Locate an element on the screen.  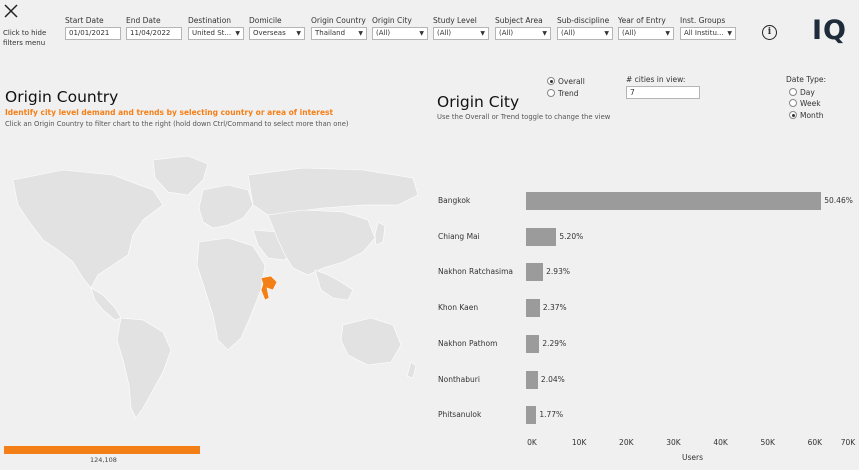
filter-end-date: End Date 11/04/2022 is located at coordinates (154, 28).